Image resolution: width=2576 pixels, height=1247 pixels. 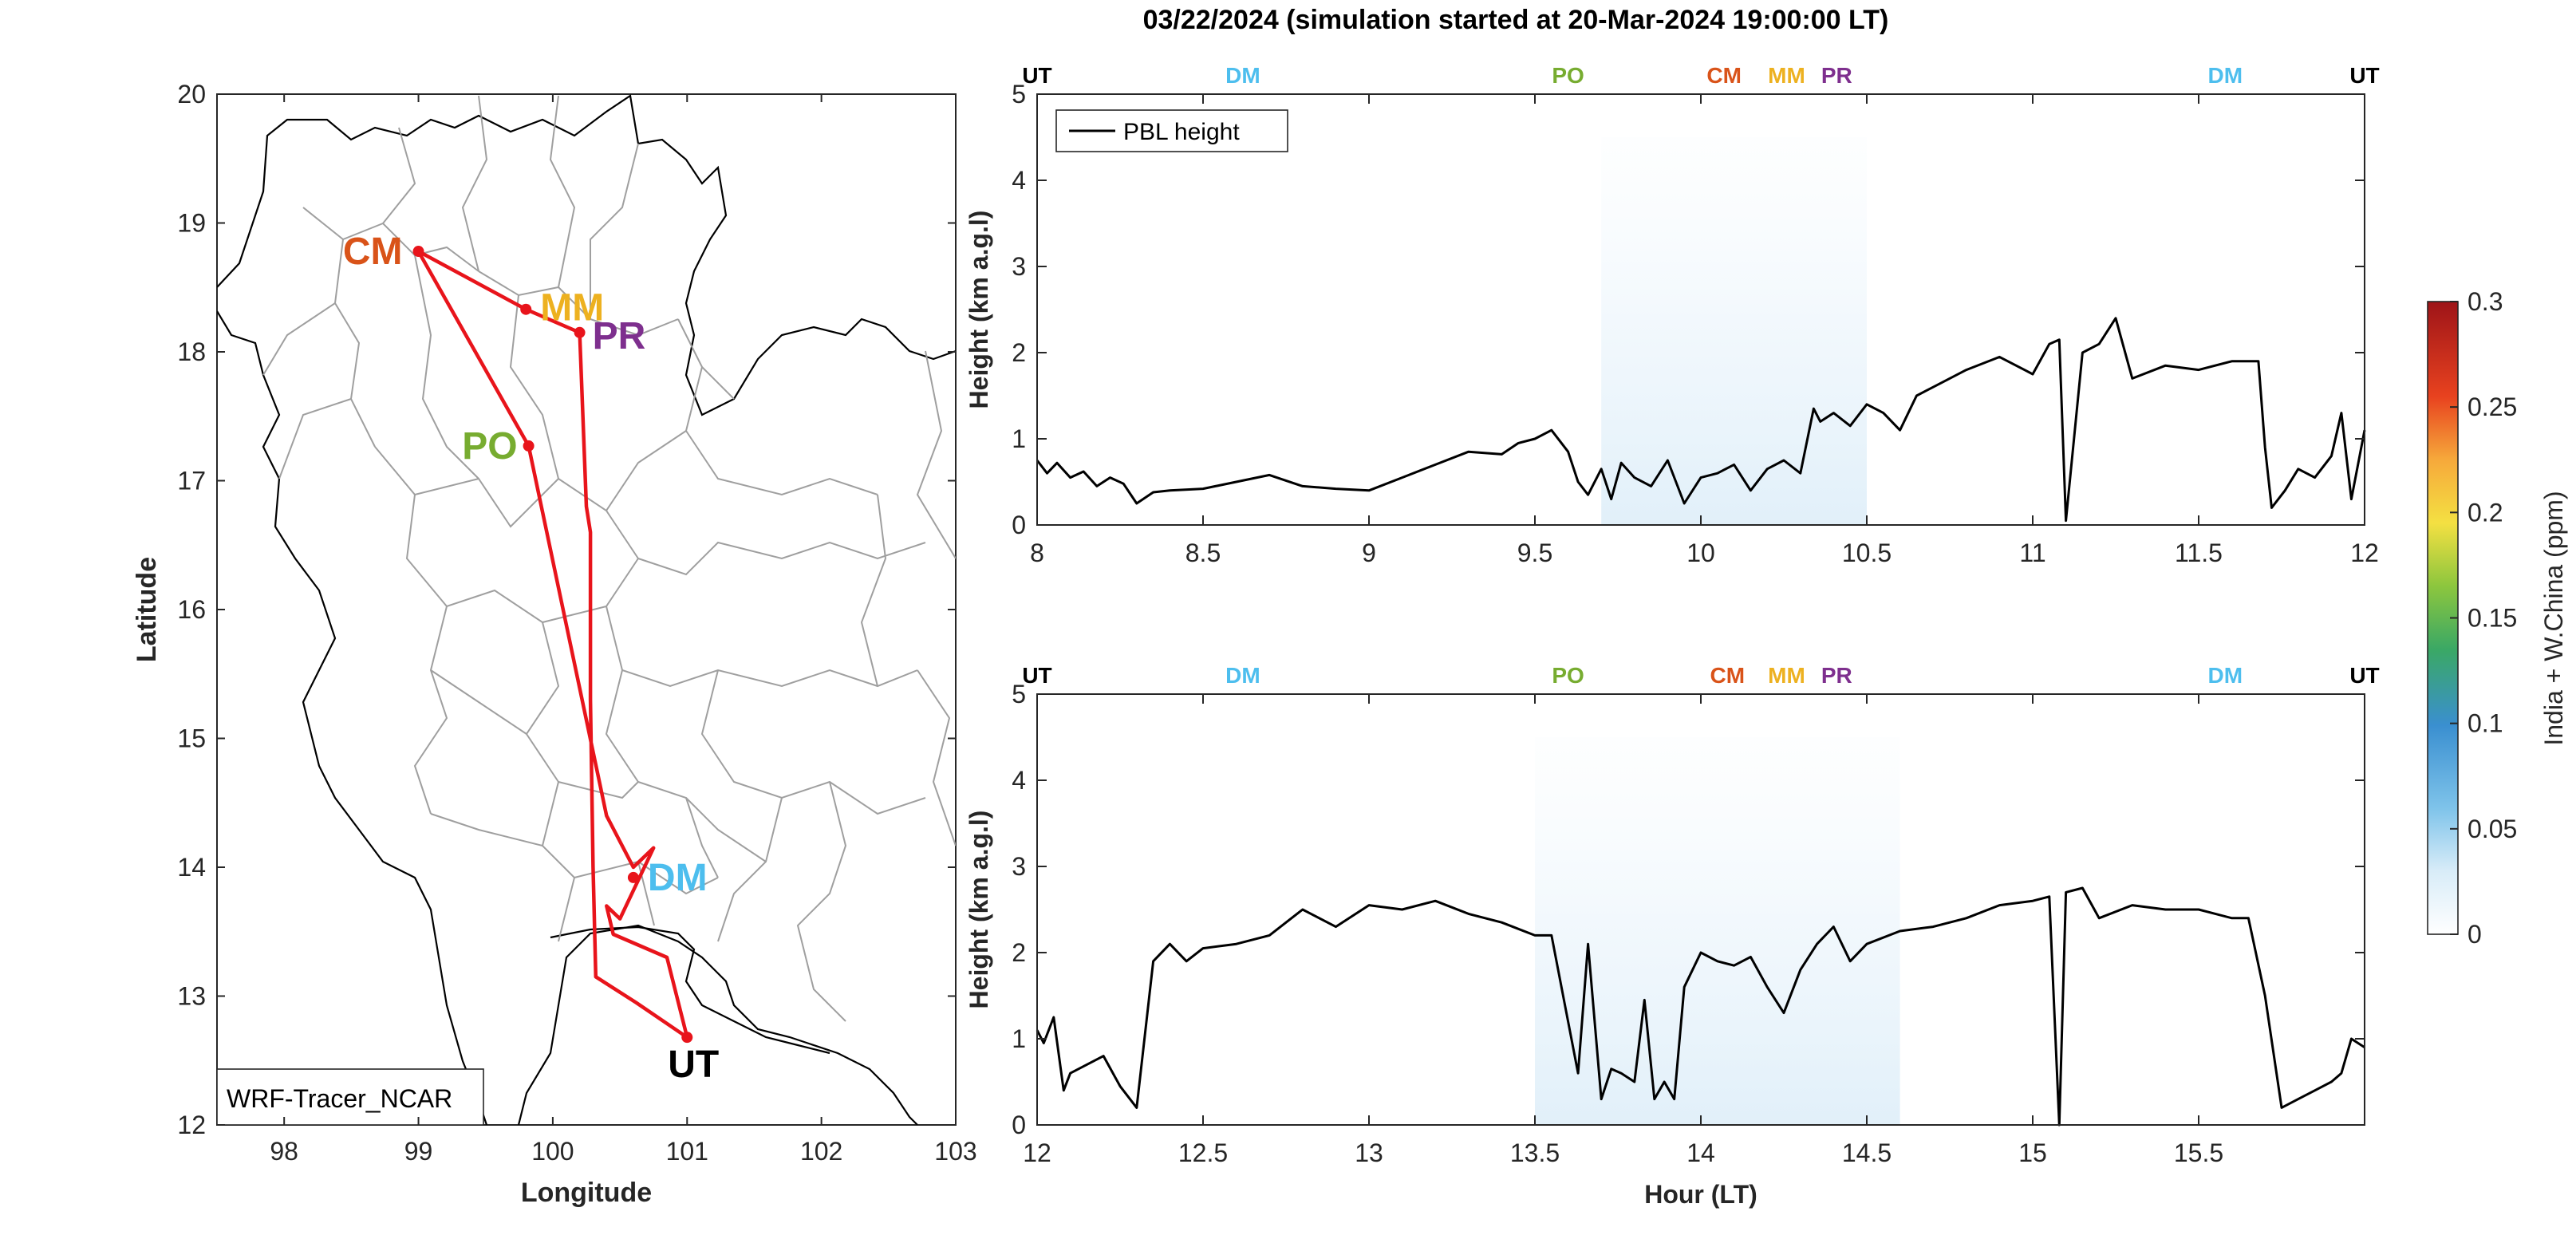 What do you see at coordinates (192, 224) in the screenshot?
I see `map-ytick-label: 19` at bounding box center [192, 224].